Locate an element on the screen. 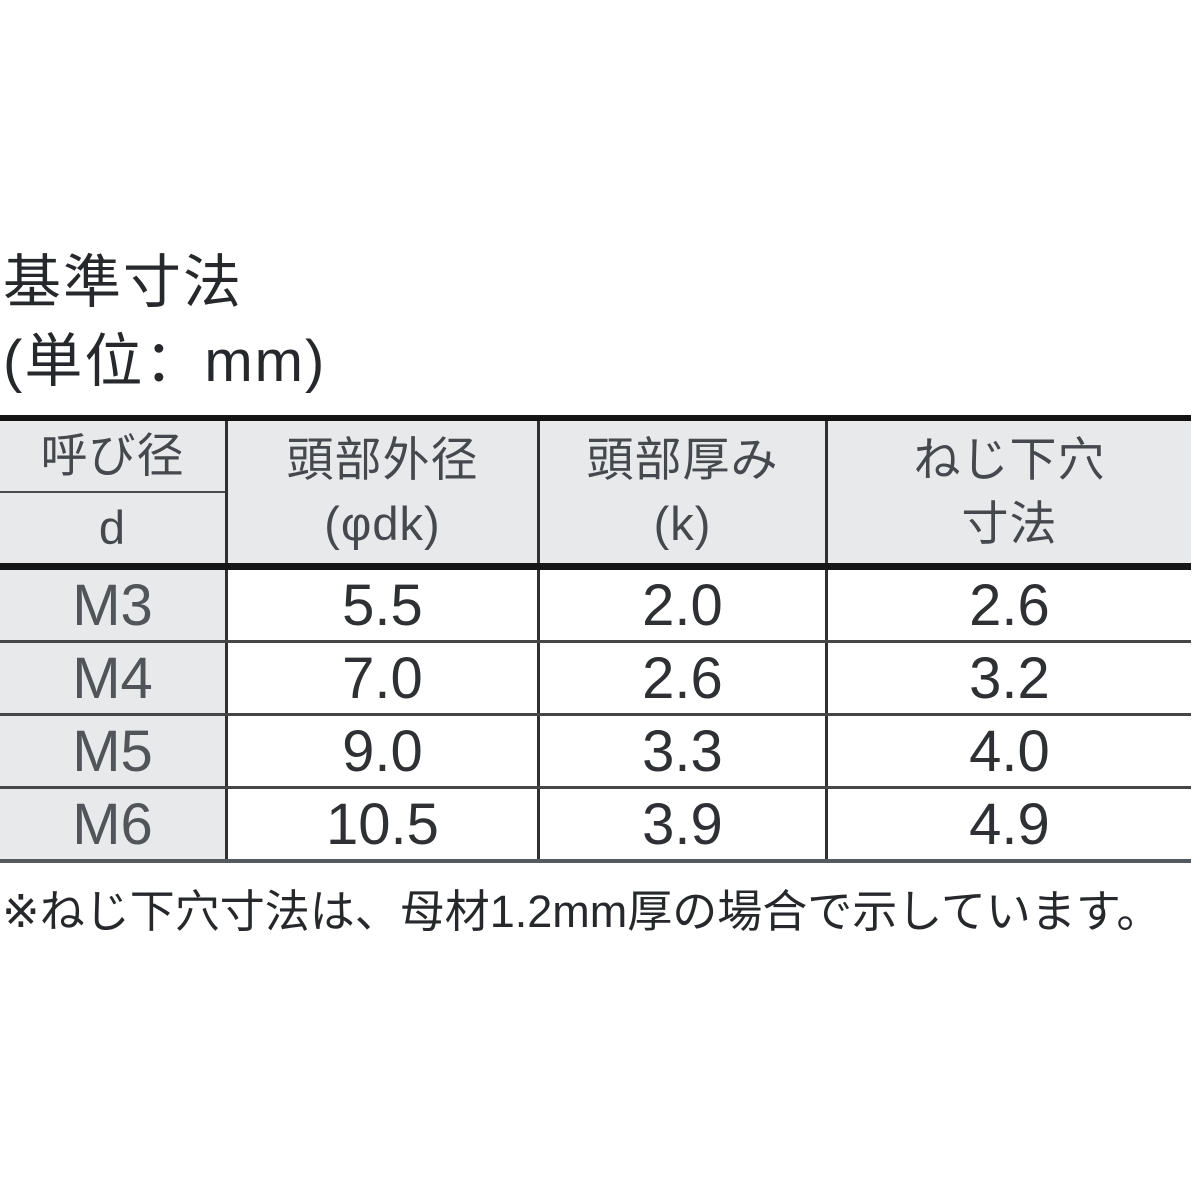 The image size is (1200, 1200). header-d-symbol: d is located at coordinates (112, 527).